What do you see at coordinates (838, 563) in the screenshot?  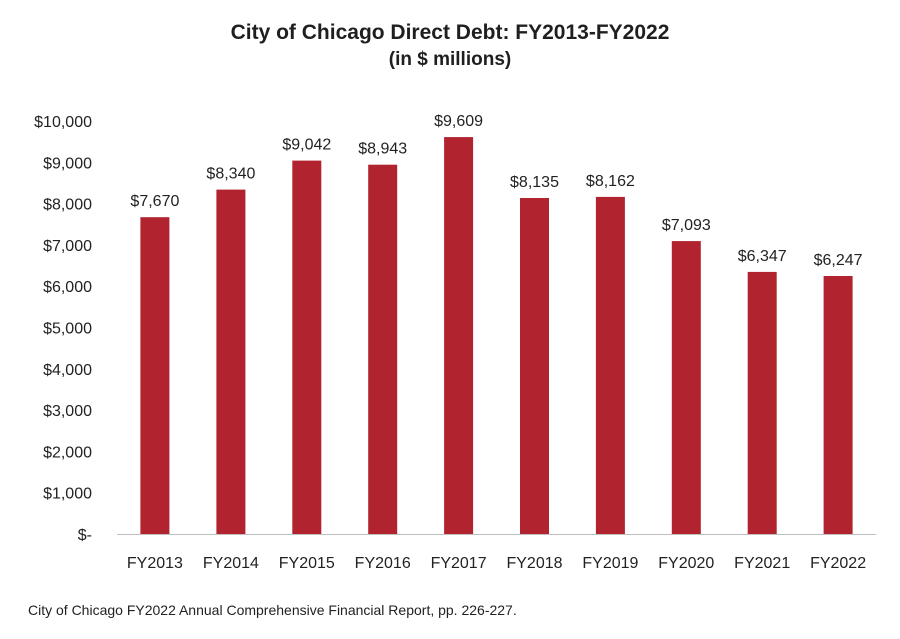 I see `x-tick-label: FY2022` at bounding box center [838, 563].